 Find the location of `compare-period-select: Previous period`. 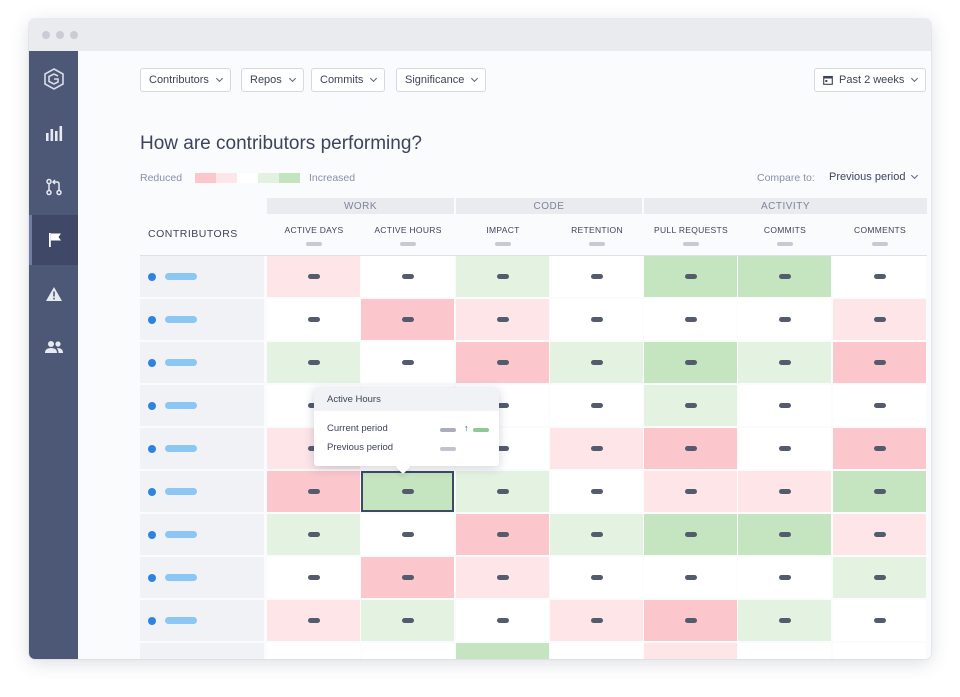

compare-period-select: Previous period is located at coordinates (874, 177).